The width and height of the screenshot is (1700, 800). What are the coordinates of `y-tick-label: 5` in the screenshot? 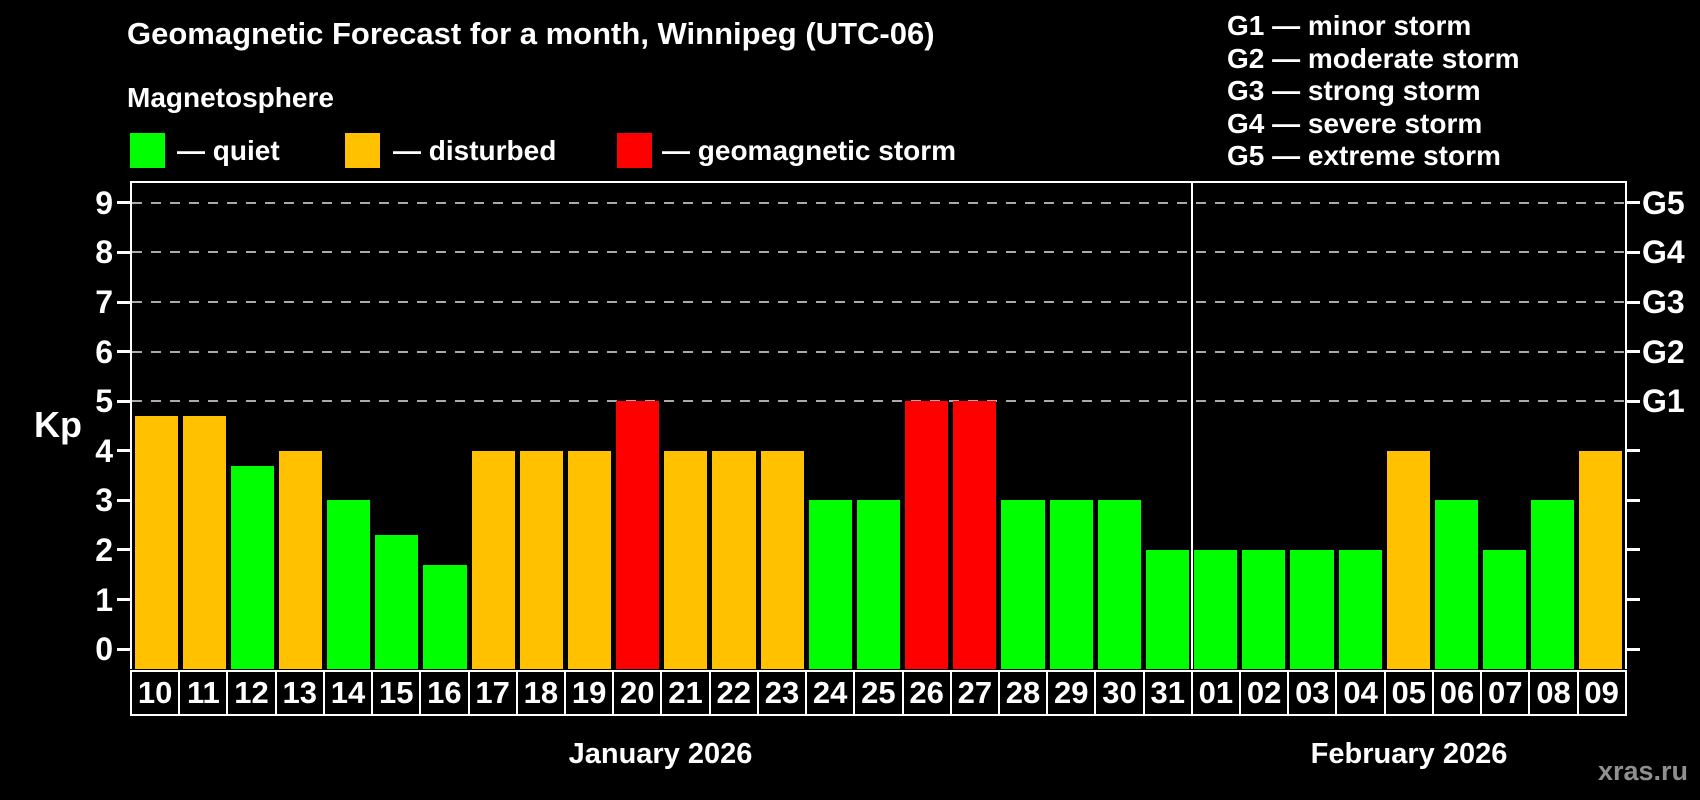 It's located at (104, 401).